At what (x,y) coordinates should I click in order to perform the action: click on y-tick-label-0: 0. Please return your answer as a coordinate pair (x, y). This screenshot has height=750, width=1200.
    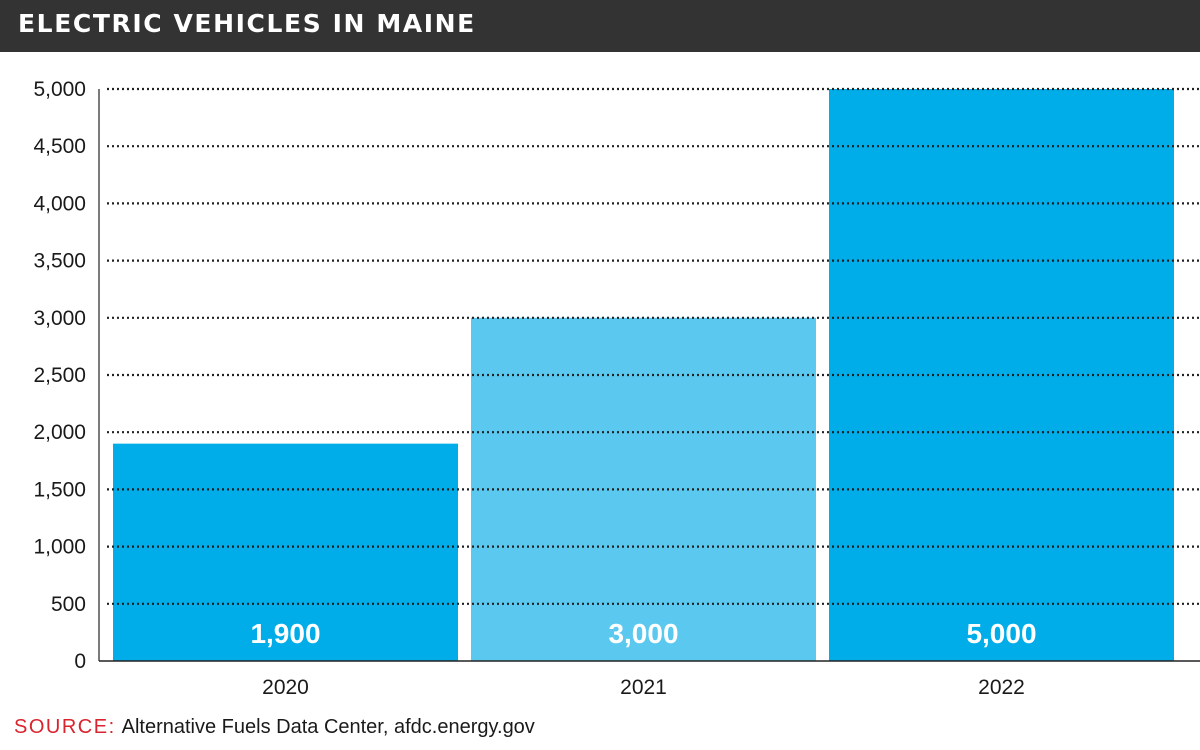
    Looking at the image, I should click on (80, 661).